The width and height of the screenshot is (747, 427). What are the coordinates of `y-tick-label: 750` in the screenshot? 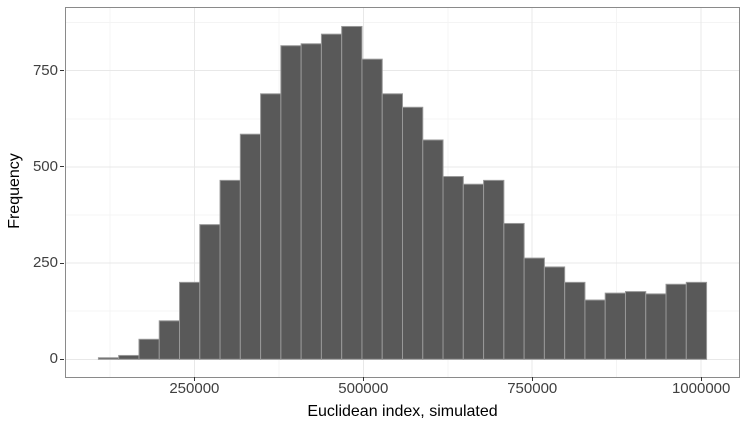 It's located at (45, 70).